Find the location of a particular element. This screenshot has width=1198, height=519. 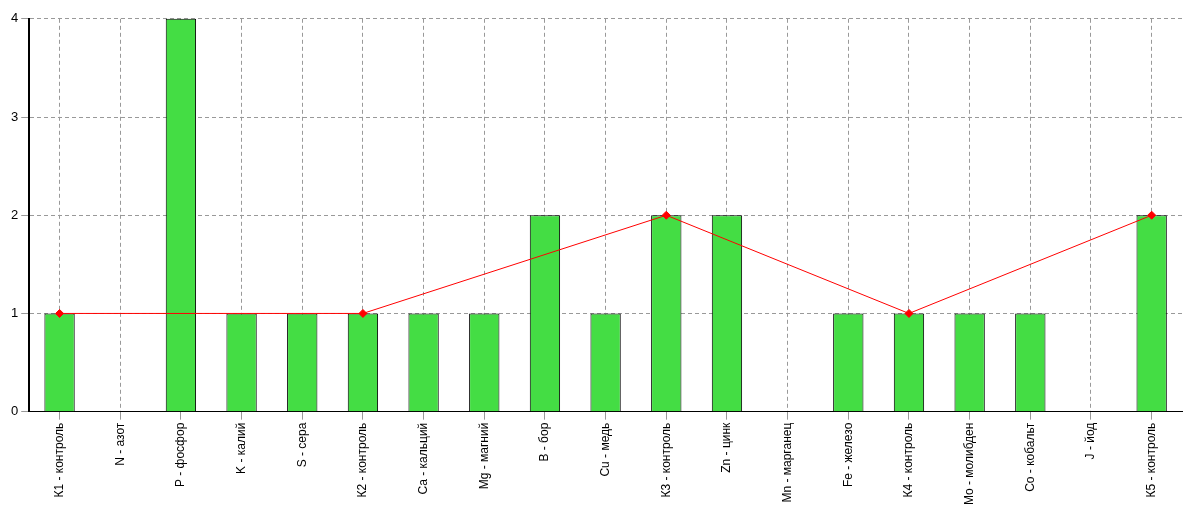

y-tick-label: 2 is located at coordinates (15, 214).